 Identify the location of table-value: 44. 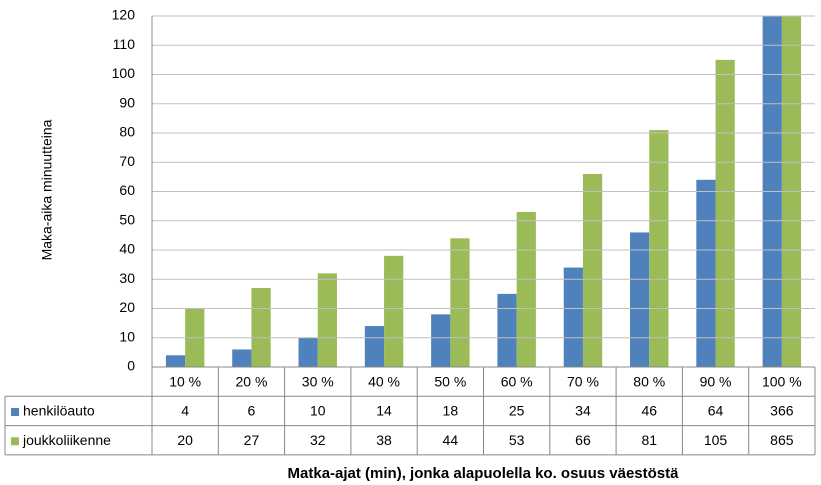
(451, 440).